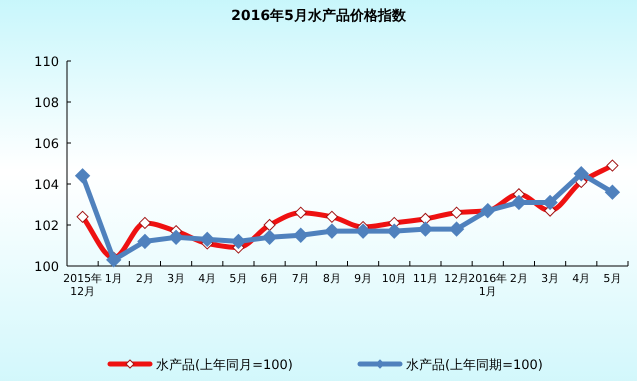 The width and height of the screenshot is (637, 381). What do you see at coordinates (394, 278) in the screenshot?
I see `x-tick-label: 10月` at bounding box center [394, 278].